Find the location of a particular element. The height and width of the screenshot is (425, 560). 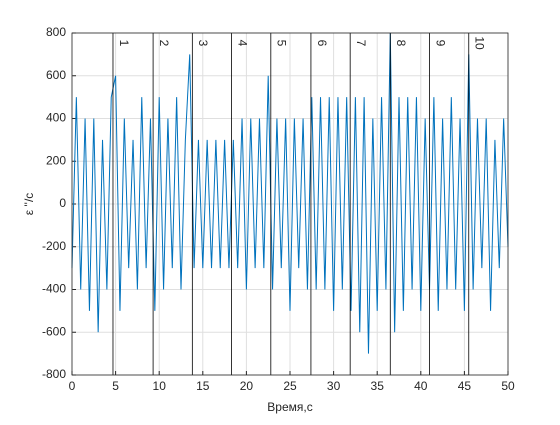

x-tick-label: 10 is located at coordinates (160, 386).